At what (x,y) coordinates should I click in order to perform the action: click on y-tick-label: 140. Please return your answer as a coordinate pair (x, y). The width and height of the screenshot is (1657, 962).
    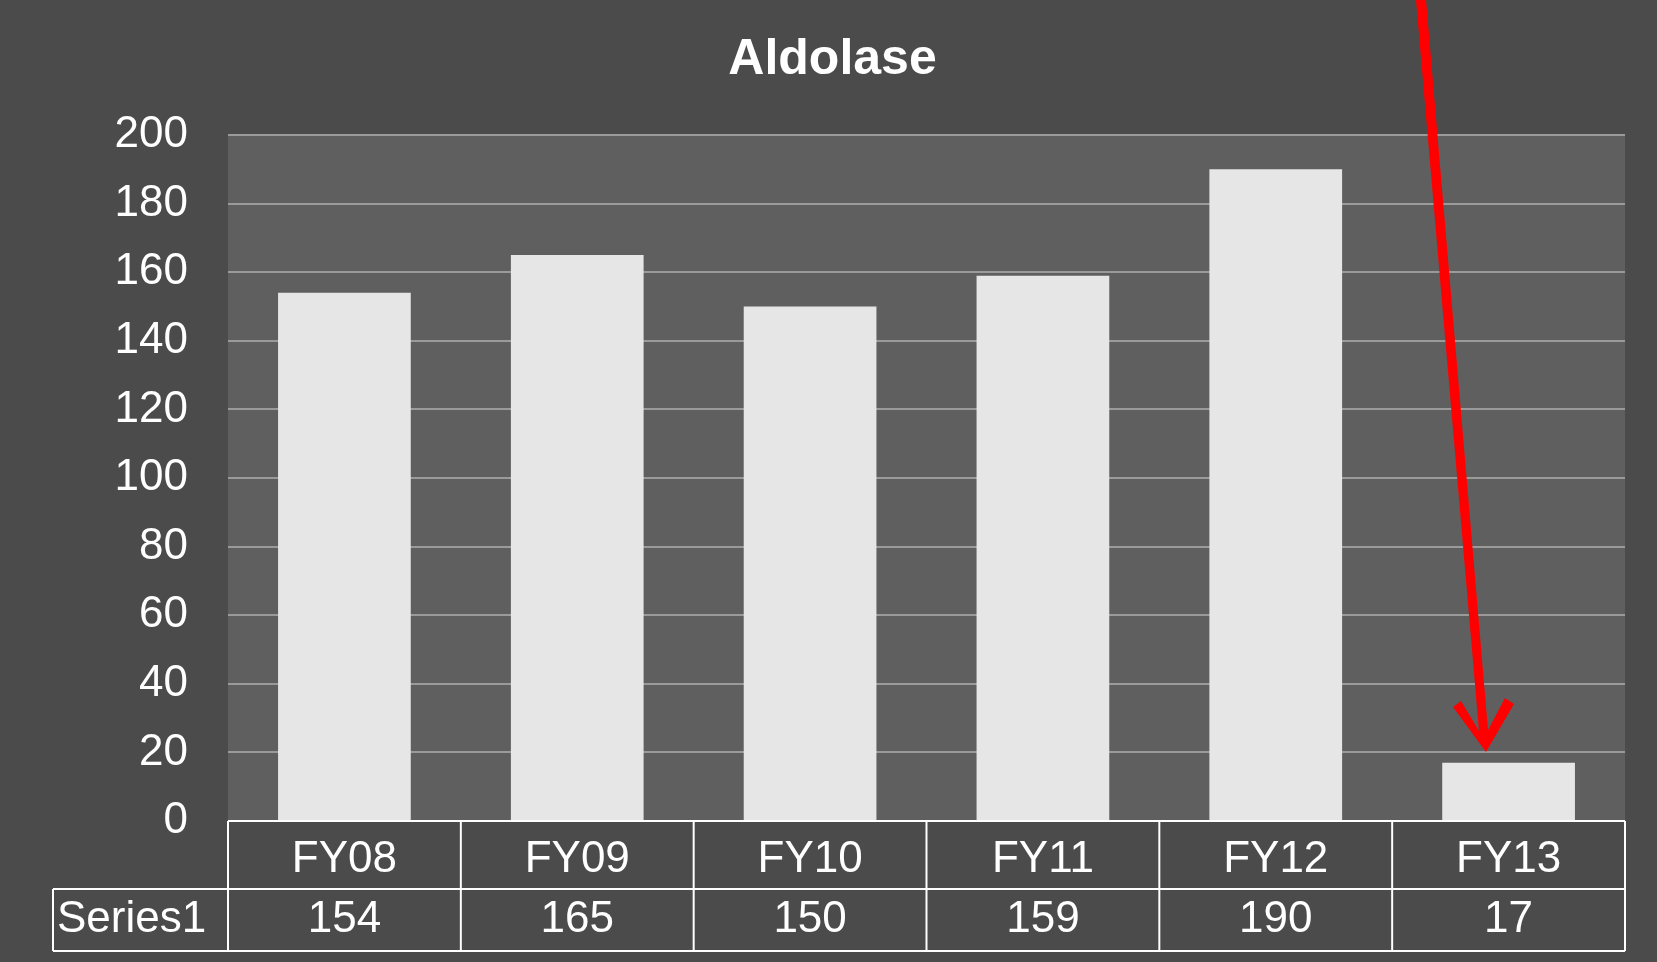
    Looking at the image, I should click on (151, 337).